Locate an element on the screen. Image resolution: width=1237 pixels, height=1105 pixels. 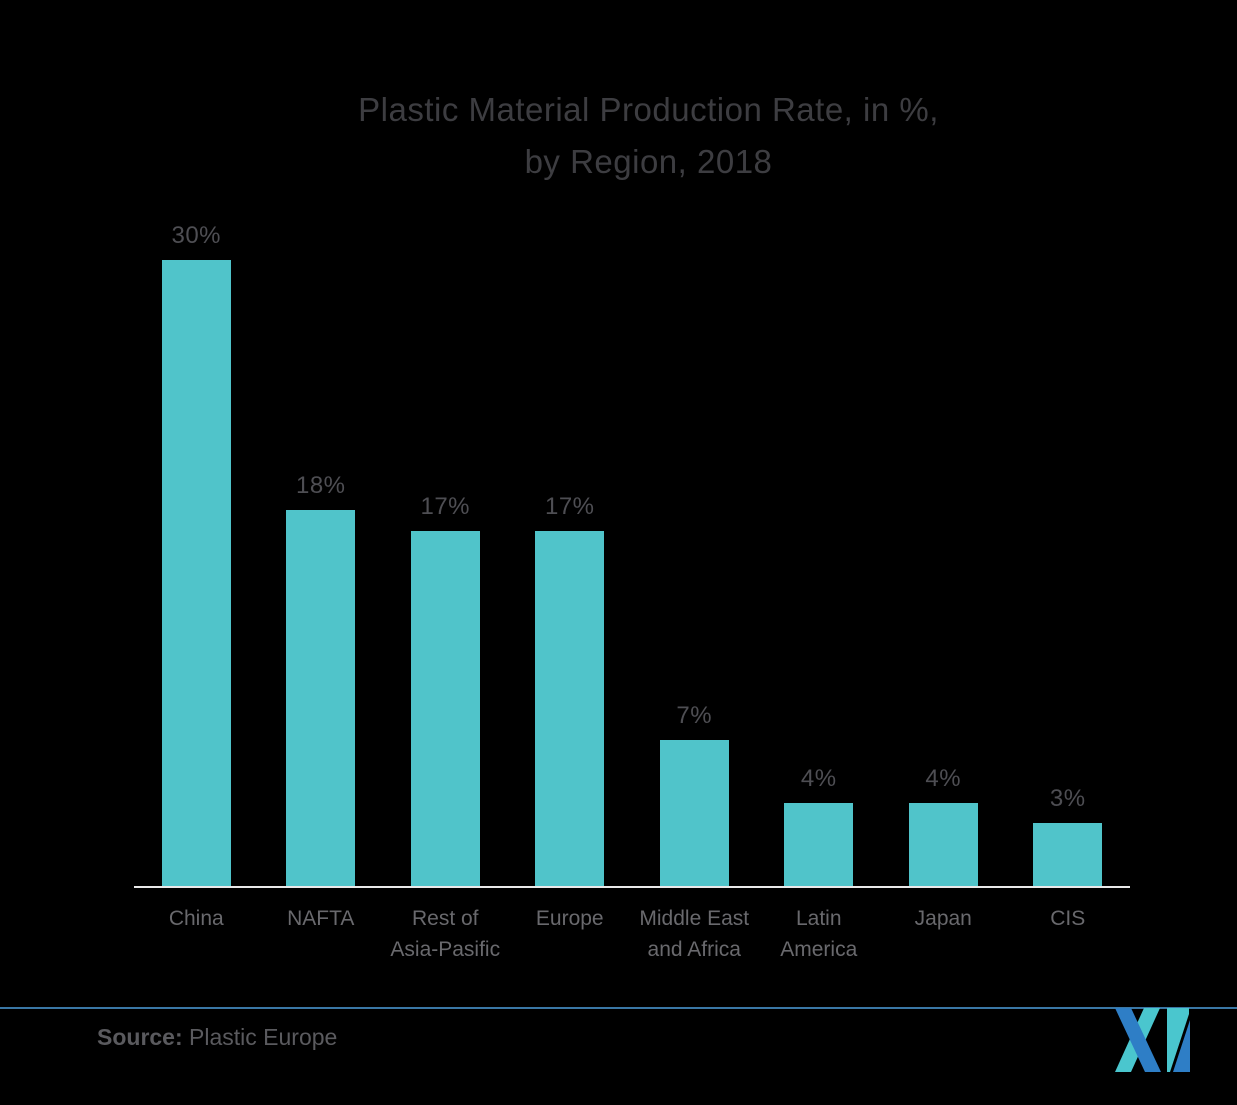
bar-rest-of-asia-pasific is located at coordinates (445, 708).